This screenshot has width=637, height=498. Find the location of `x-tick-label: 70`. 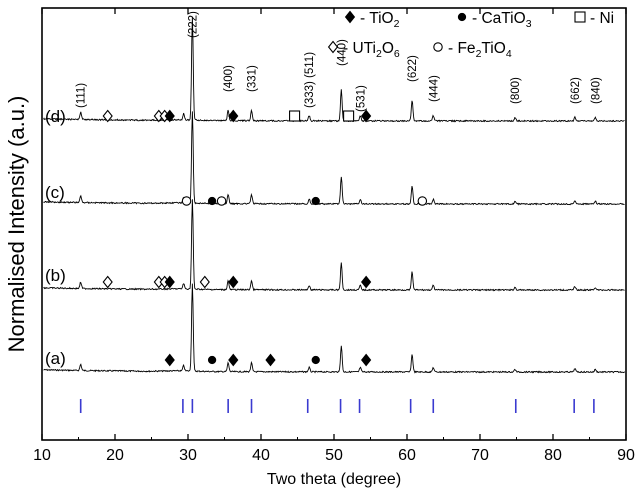

x-tick-label: 70 is located at coordinates (480, 455).